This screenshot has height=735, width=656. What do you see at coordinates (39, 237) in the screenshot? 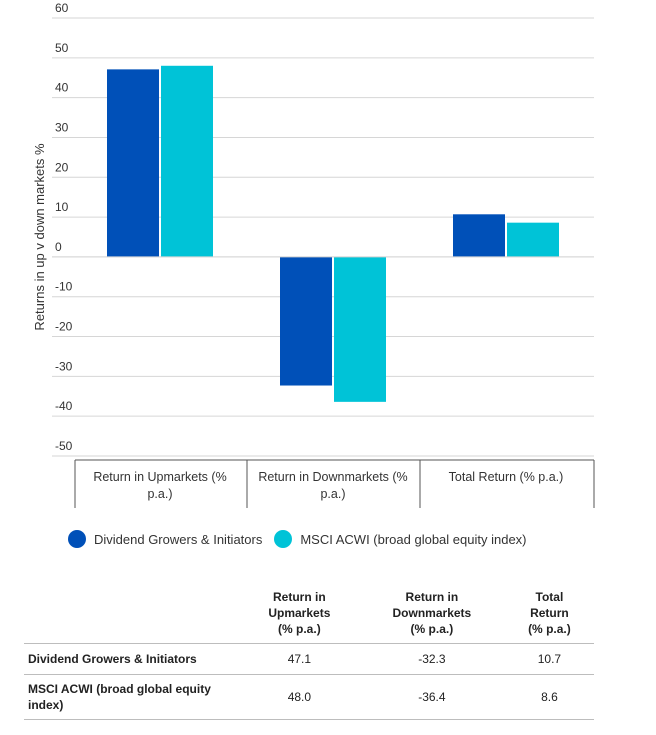
I see `y-axis-label: Returns in up v down markets %` at bounding box center [39, 237].